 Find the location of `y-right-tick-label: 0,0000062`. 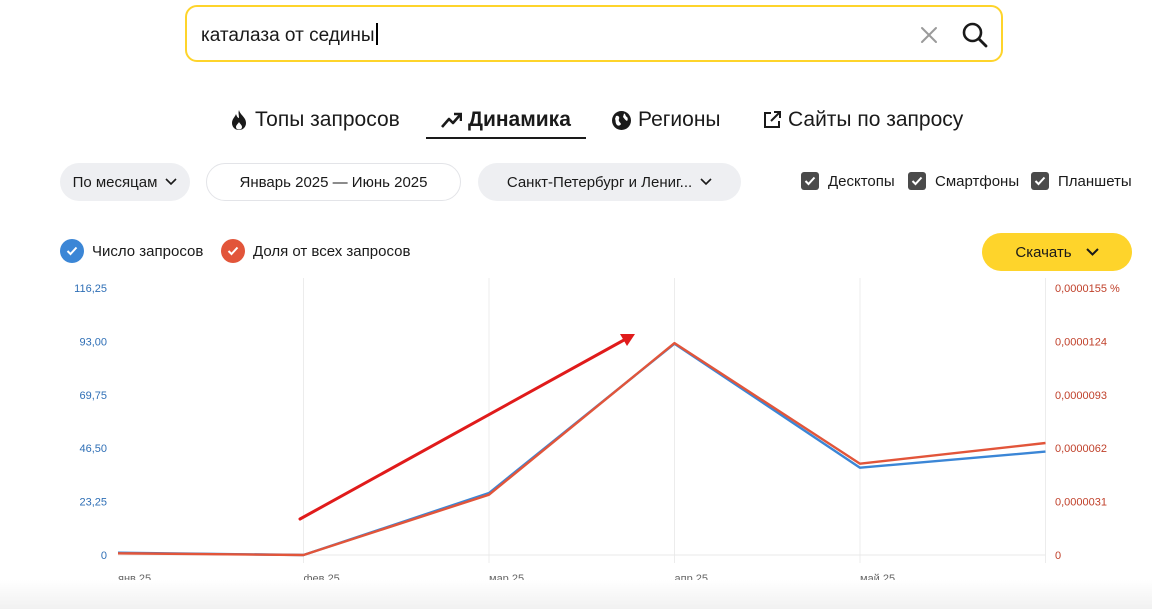

y-right-tick-label: 0,0000062 is located at coordinates (1081, 449).